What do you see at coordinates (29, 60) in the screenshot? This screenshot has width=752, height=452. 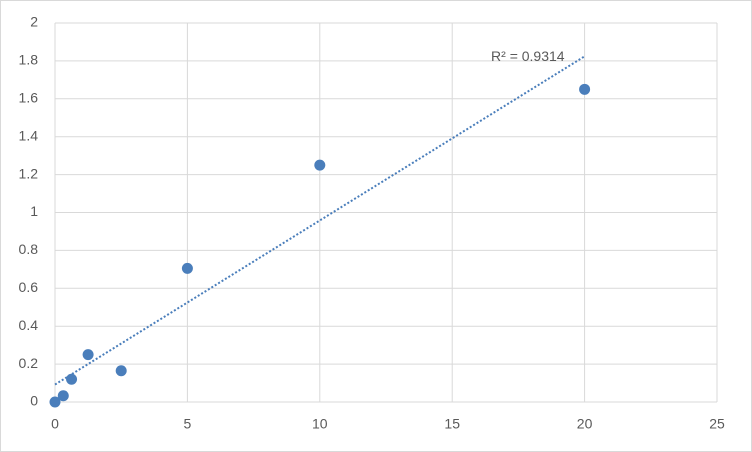 I see `y-tick-label: 1.8` at bounding box center [29, 60].